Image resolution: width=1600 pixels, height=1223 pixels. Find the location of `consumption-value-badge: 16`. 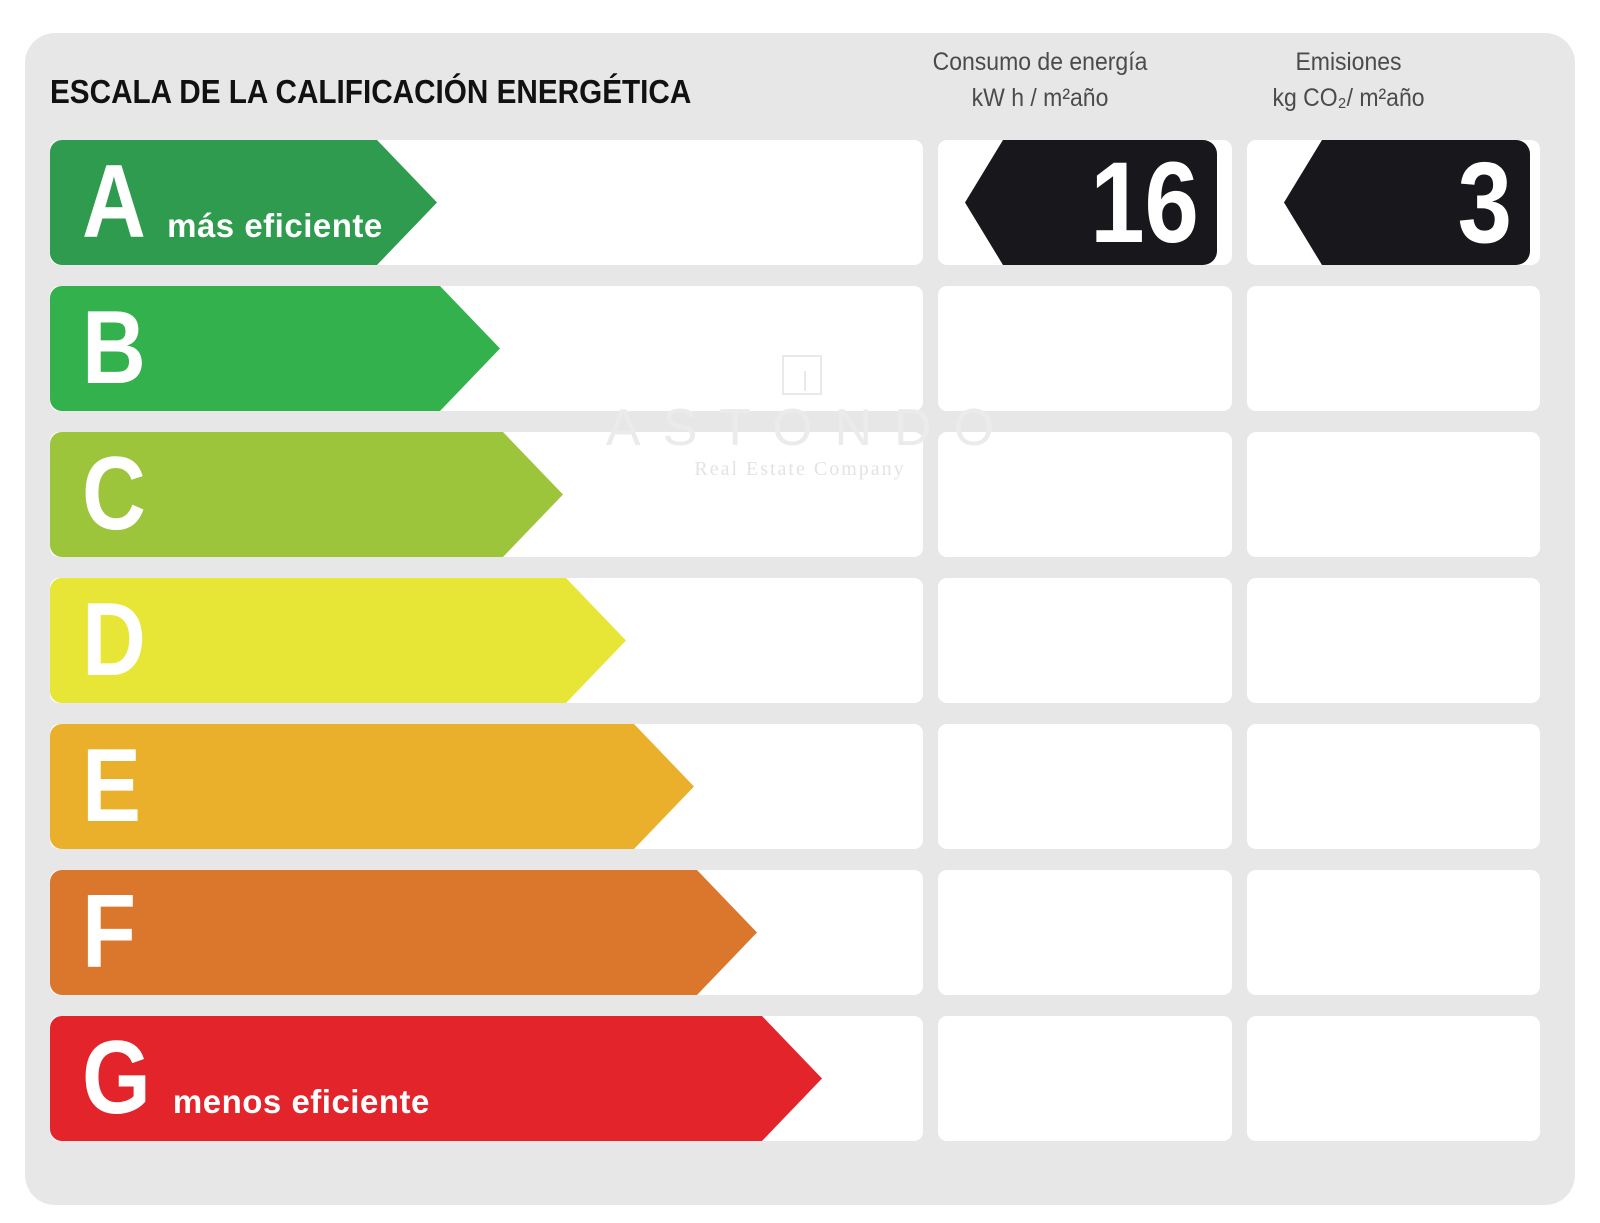

consumption-value-badge: 16 is located at coordinates (1091, 202).